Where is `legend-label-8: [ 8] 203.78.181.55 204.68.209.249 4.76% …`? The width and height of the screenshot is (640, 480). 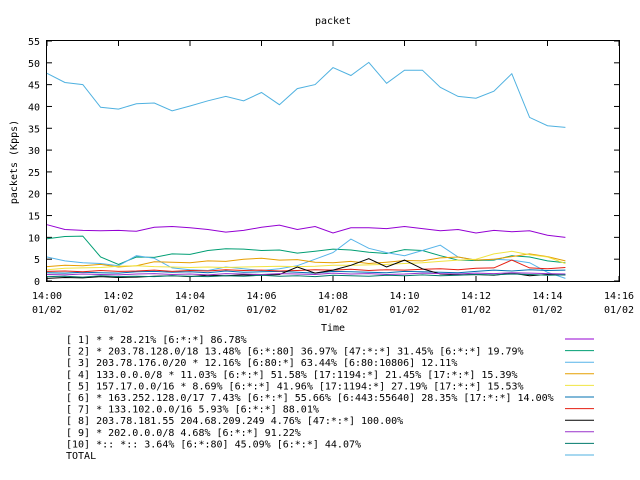 legend-label-8: [ 8] 203.78.181.55 204.68.209.249 4.76% … is located at coordinates (234, 421).